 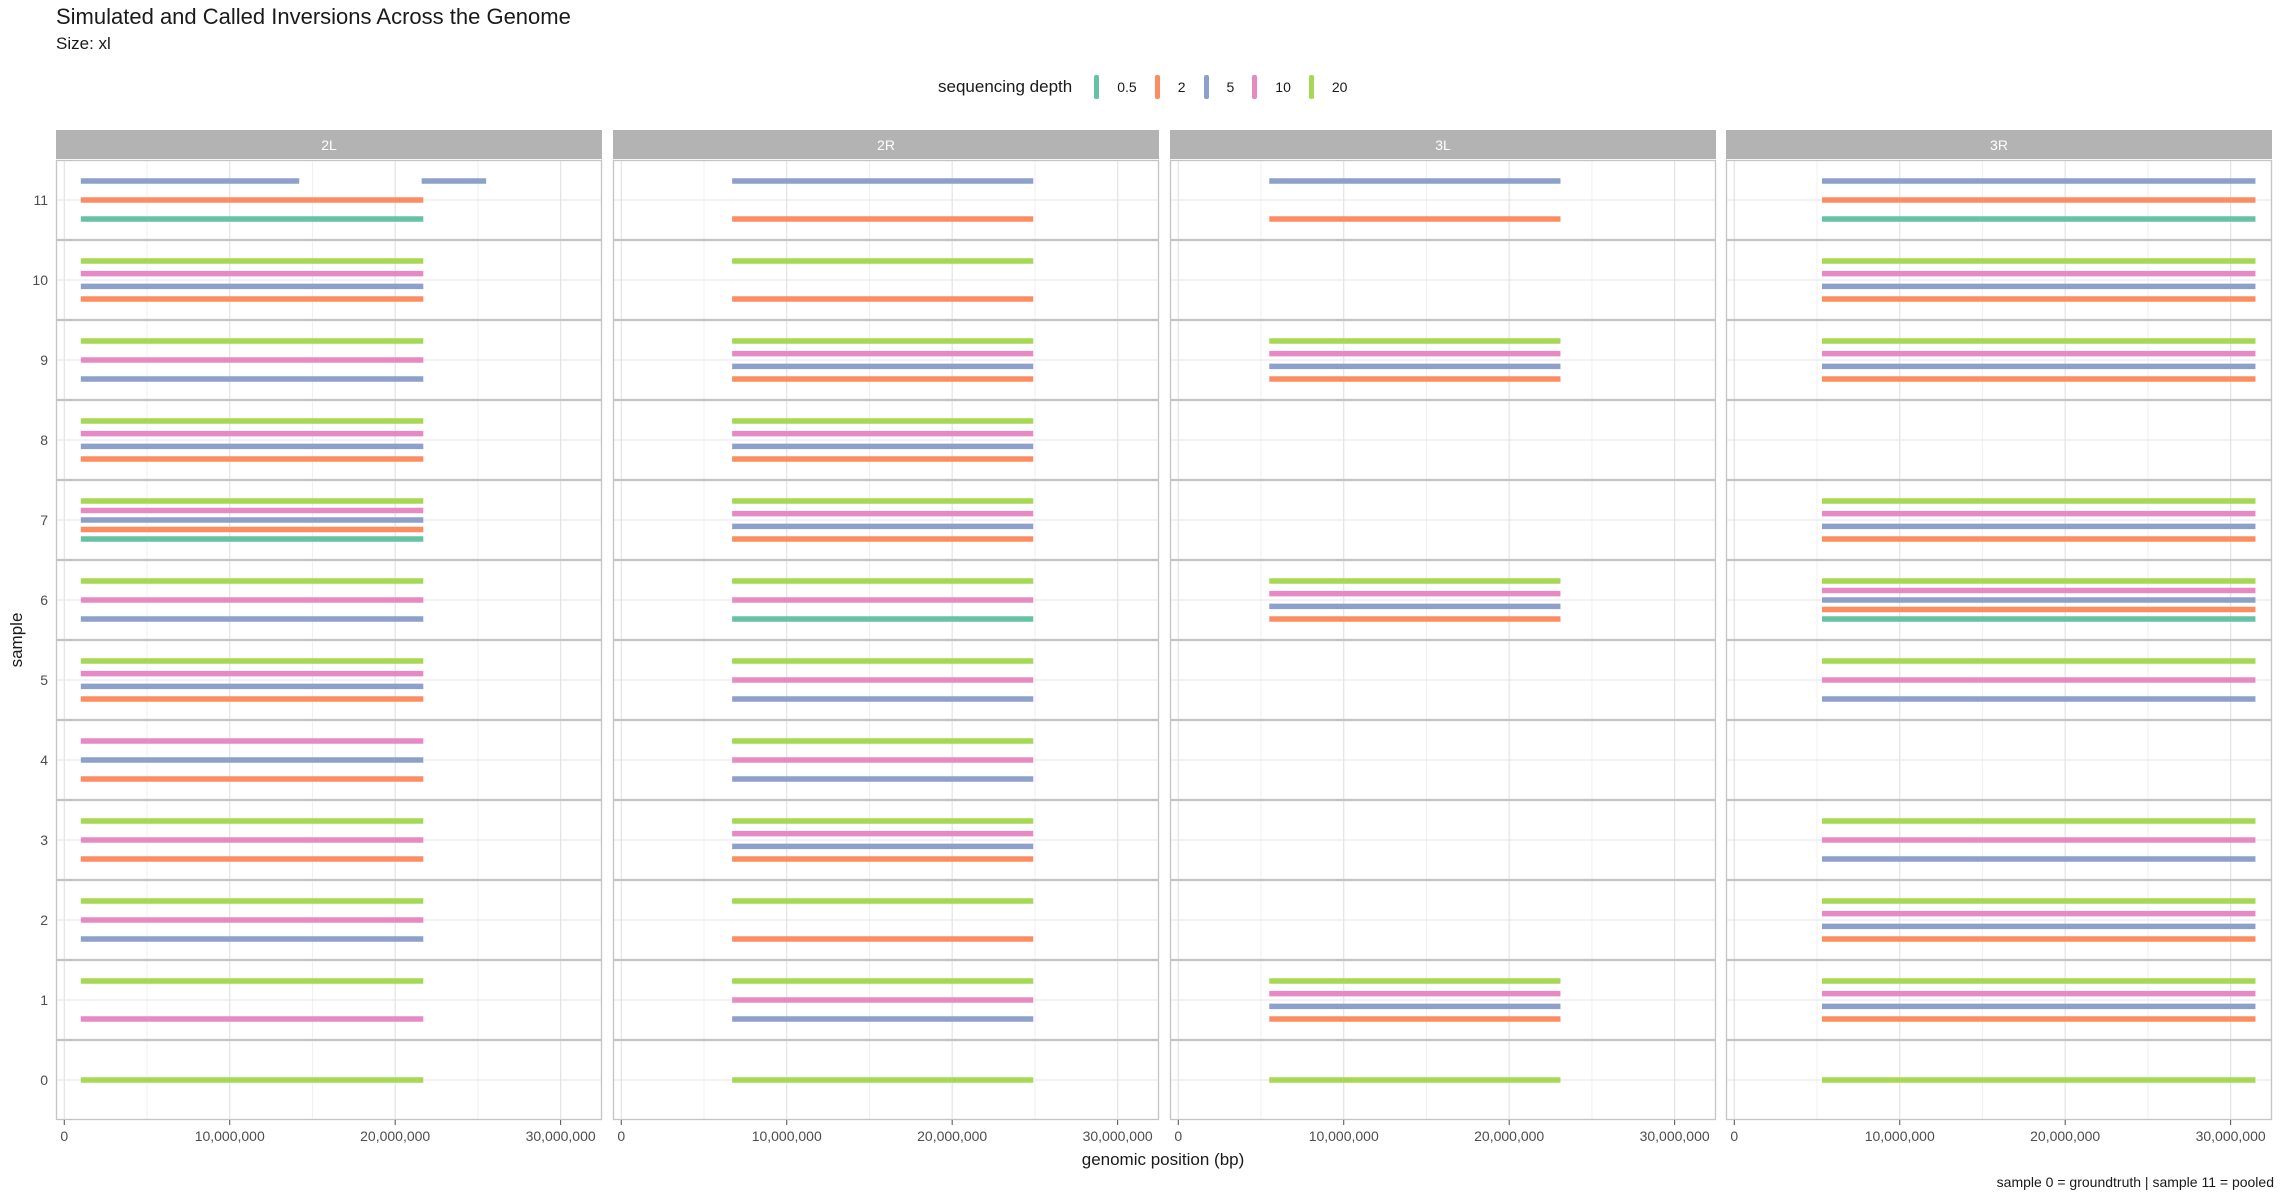 I want to click on facet-label-2L: 2L, so click(x=329, y=145).